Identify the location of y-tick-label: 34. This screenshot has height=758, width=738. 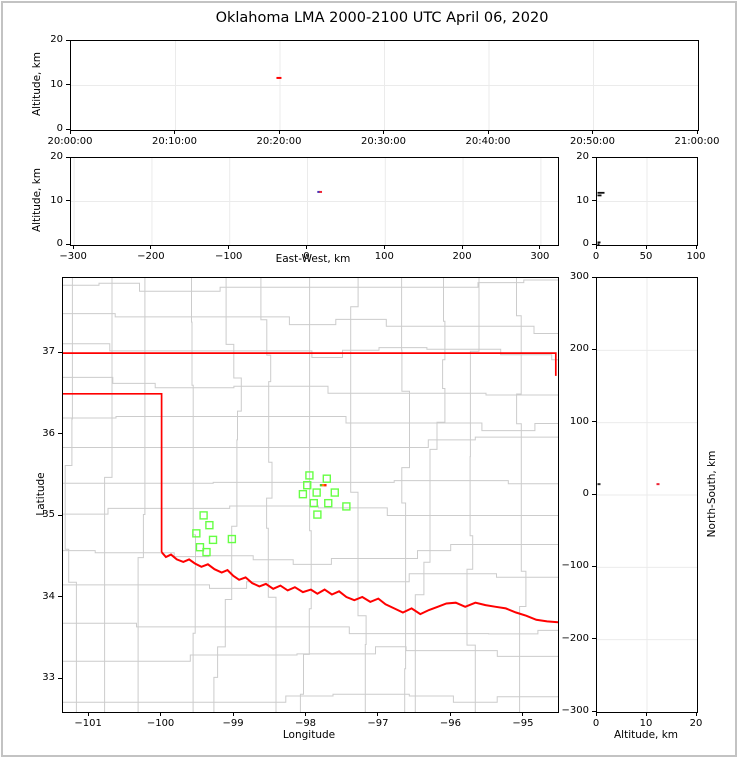
(48, 596).